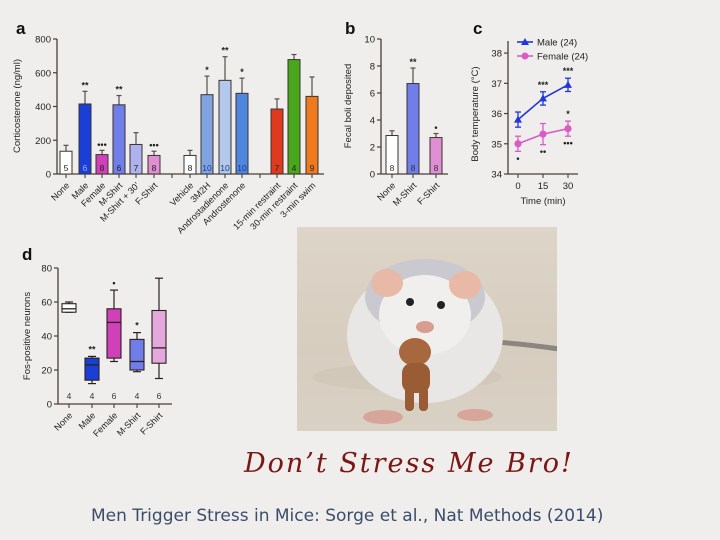 The image size is (720, 540). What do you see at coordinates (21, 28) in the screenshot?
I see `panel-letter: a` at bounding box center [21, 28].